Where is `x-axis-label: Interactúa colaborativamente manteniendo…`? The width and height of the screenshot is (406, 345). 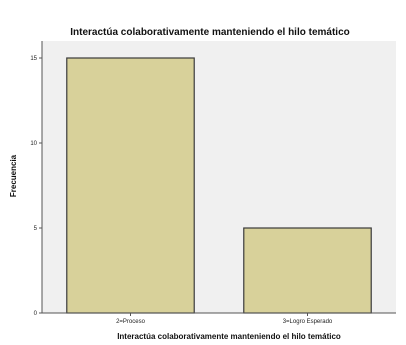
x-axis-label: Interactúa colaborativamente manteniendo… is located at coordinates (229, 336).